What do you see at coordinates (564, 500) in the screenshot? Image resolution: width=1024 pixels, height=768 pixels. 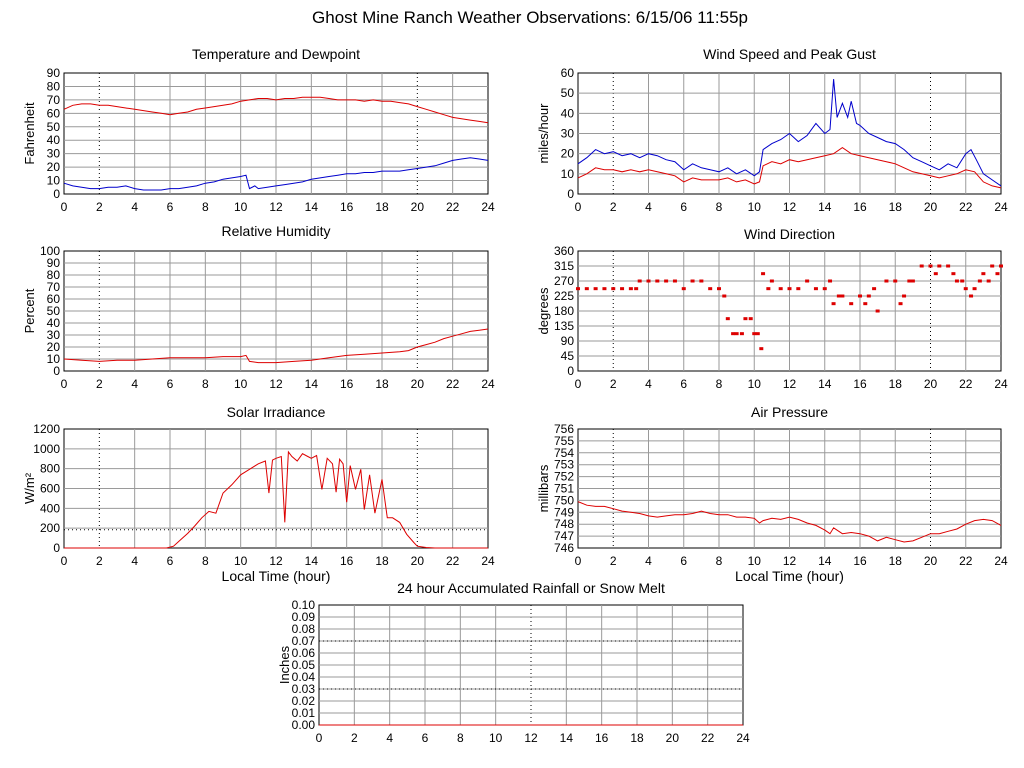 I see `y-tick-label: 750` at bounding box center [564, 500].